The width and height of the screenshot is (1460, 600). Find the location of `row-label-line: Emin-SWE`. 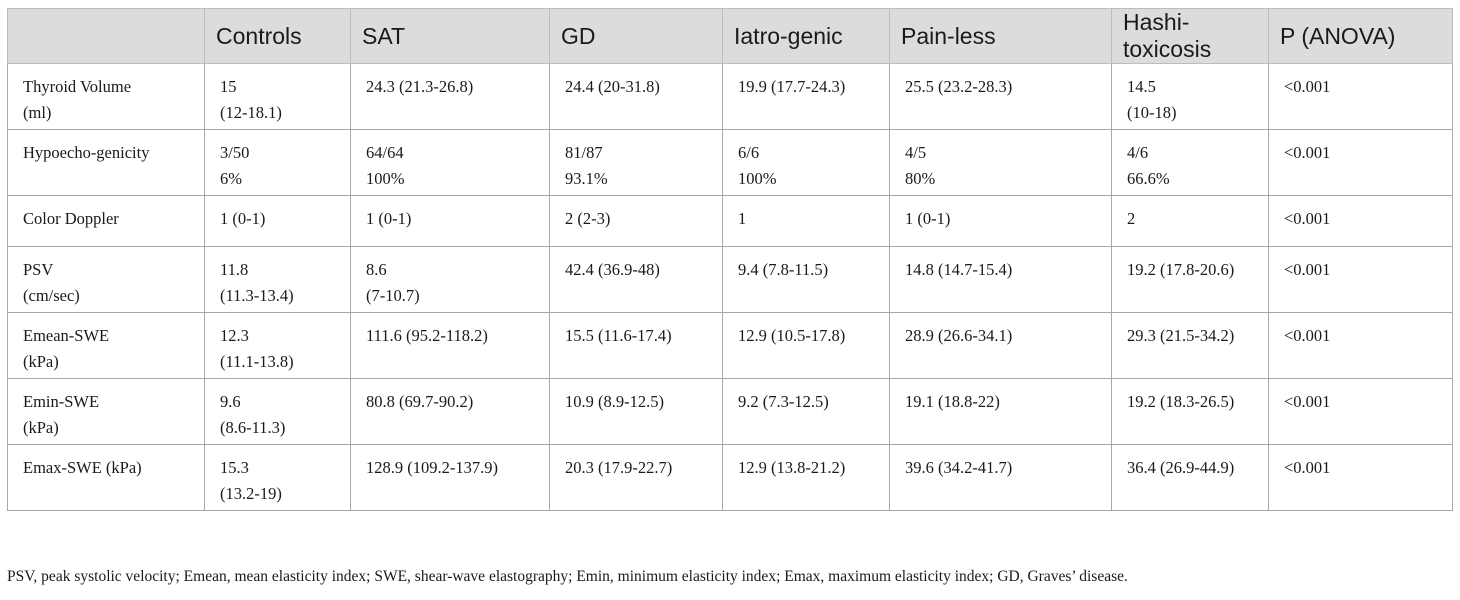

row-label-line: Emin-SWE is located at coordinates (61, 401).